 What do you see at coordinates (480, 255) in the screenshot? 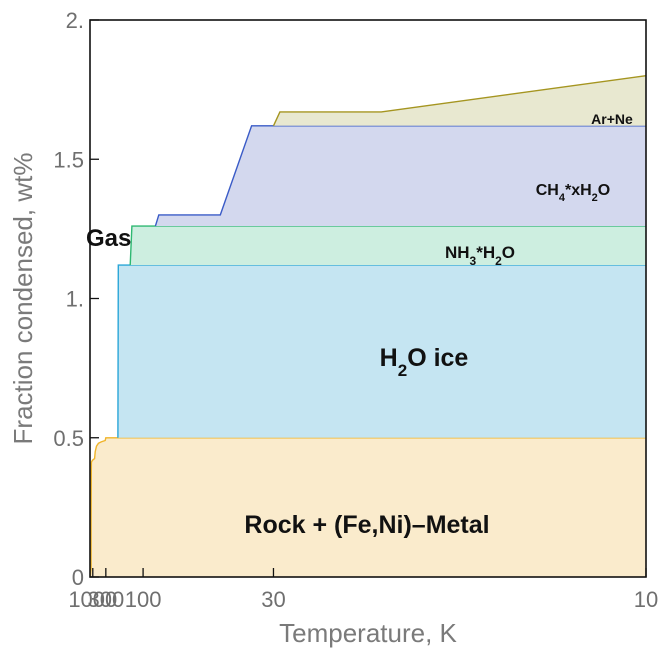
I see `label-nh3-h2o: NH3*H2O` at bounding box center [480, 255].